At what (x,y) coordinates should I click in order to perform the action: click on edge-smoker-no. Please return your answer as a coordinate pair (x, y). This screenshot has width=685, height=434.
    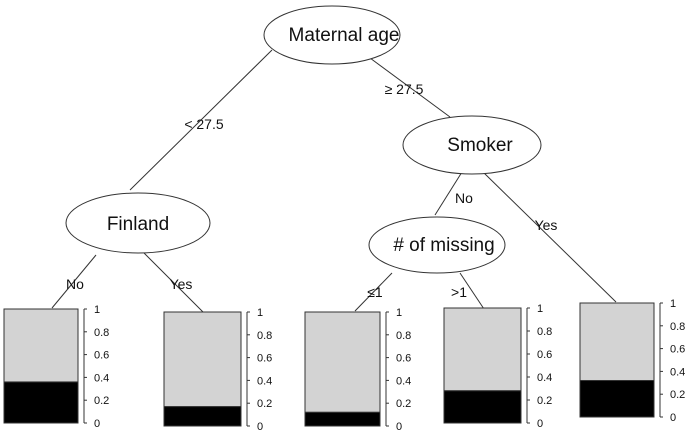
    Looking at the image, I should click on (448, 193).